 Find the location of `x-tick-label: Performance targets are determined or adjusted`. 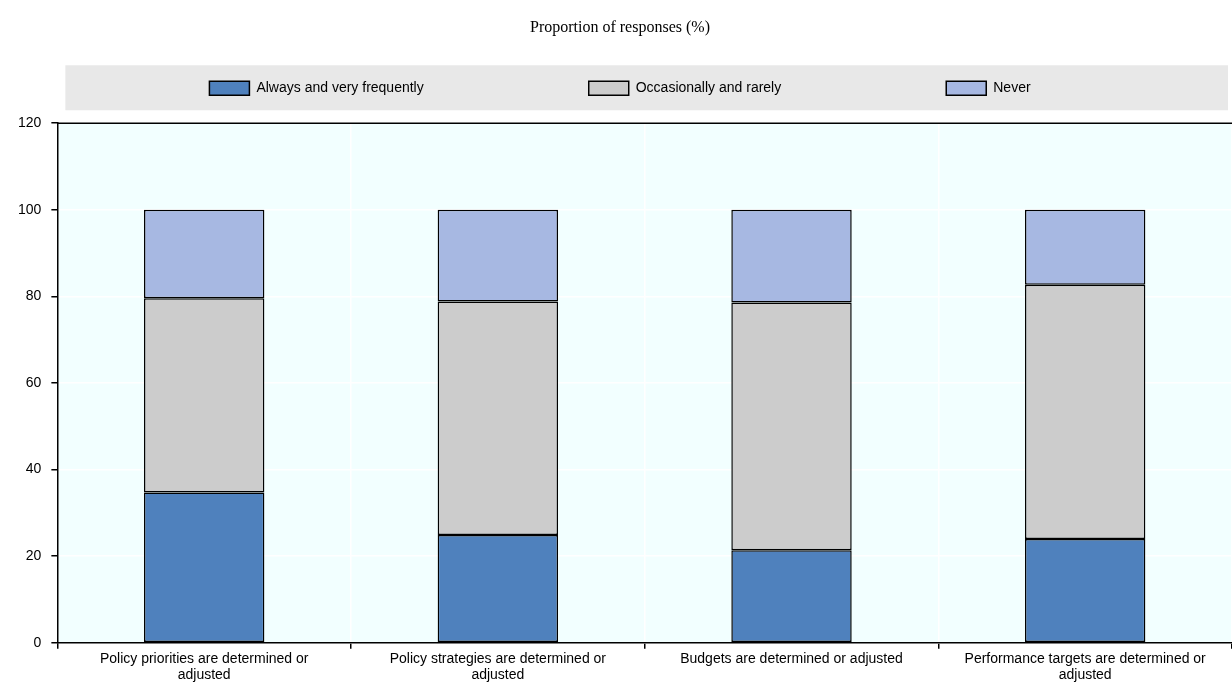

x-tick-label: Performance targets are determined or adjusted is located at coordinates (1085, 665).